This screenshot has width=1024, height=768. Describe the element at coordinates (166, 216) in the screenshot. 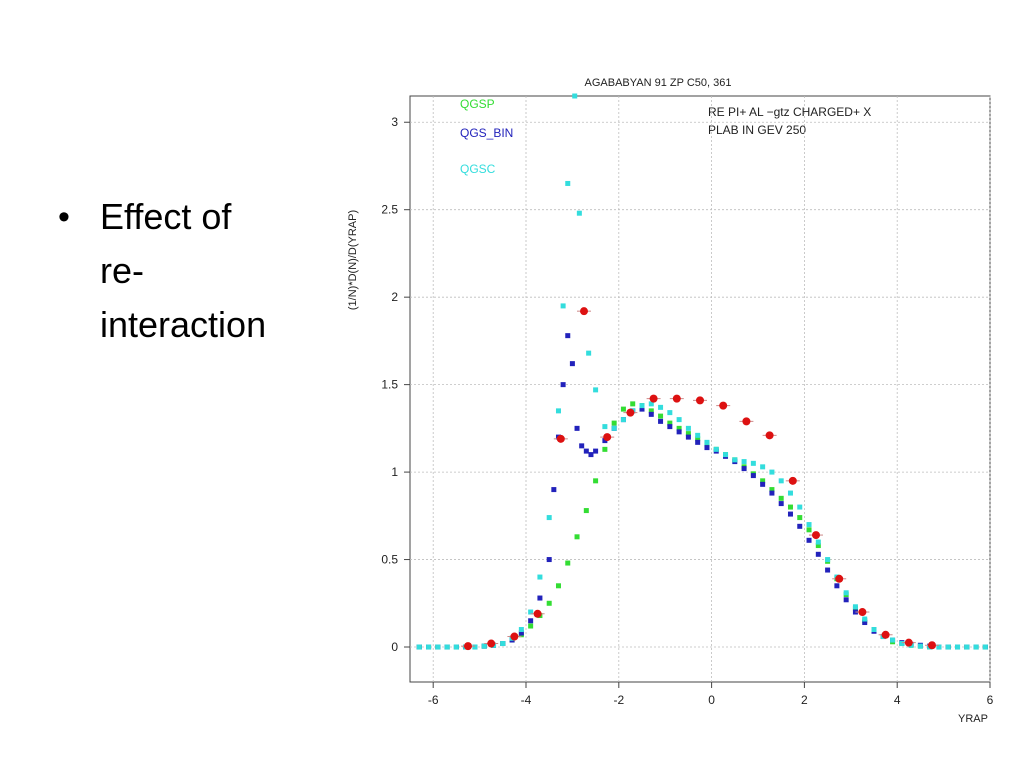

I see `bullet-line: Effect of` at that location.